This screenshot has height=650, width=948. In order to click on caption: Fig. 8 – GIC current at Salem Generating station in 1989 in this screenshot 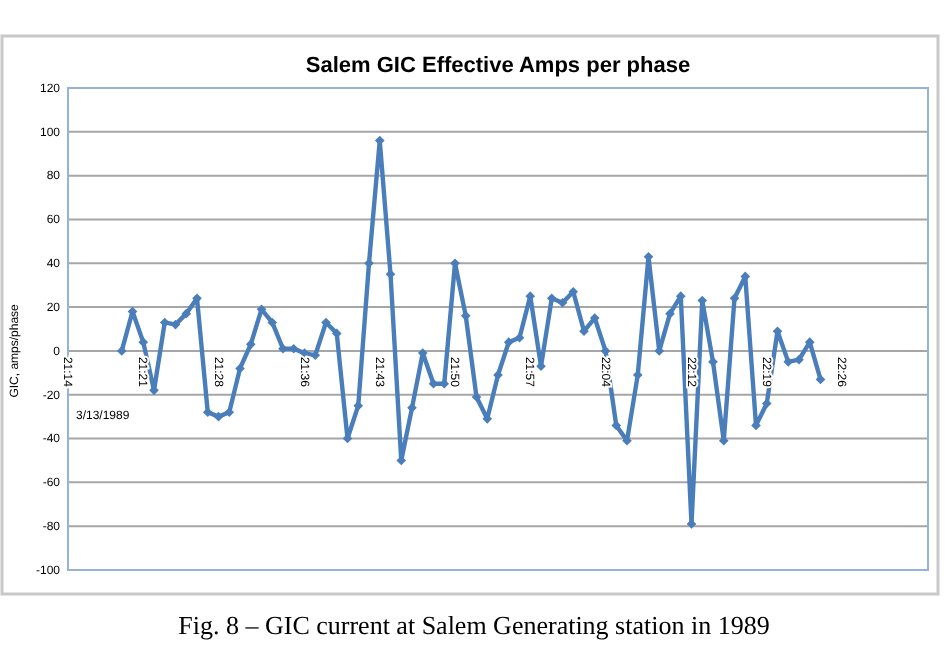, I will do `click(474, 625)`.